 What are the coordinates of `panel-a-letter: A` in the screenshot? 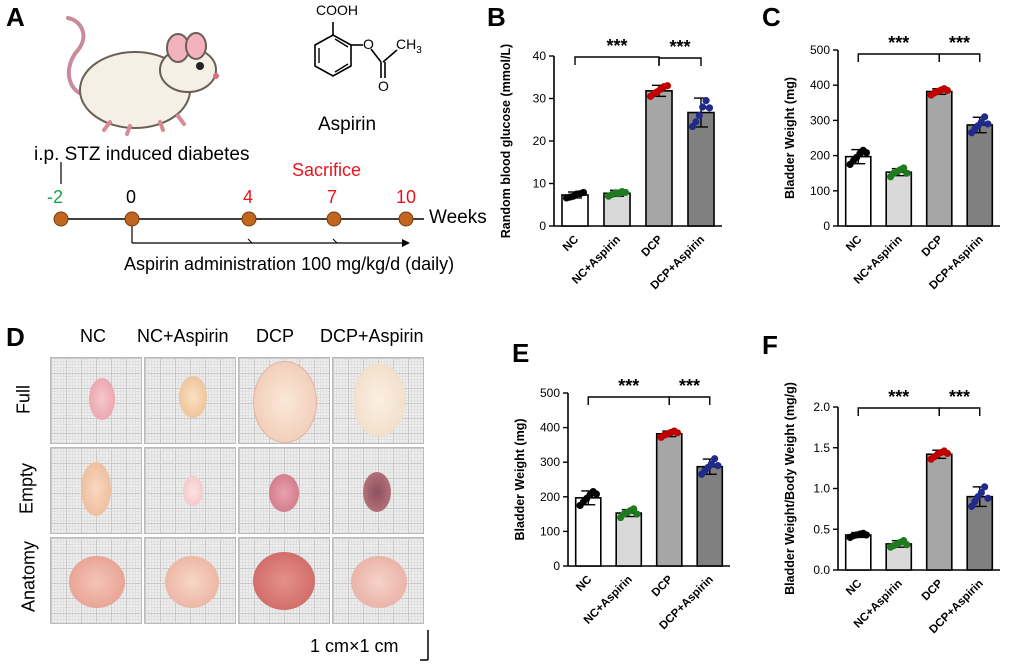 It's located at (15, 17).